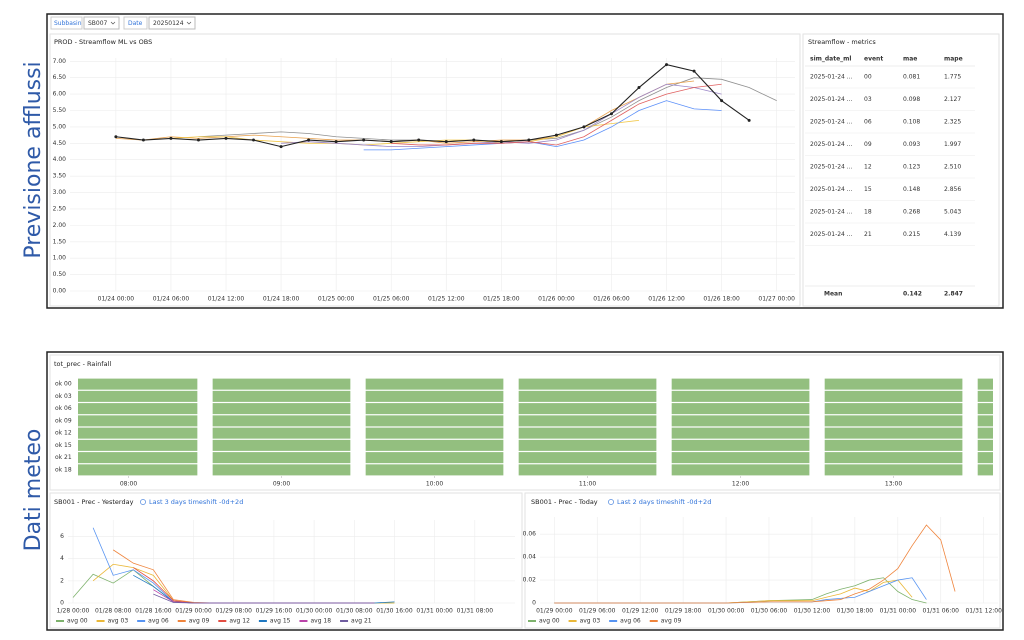 The height and width of the screenshot is (640, 1024). What do you see at coordinates (113, 611) in the screenshot?
I see `x-tick-label: 01/28 08:00` at bounding box center [113, 611].